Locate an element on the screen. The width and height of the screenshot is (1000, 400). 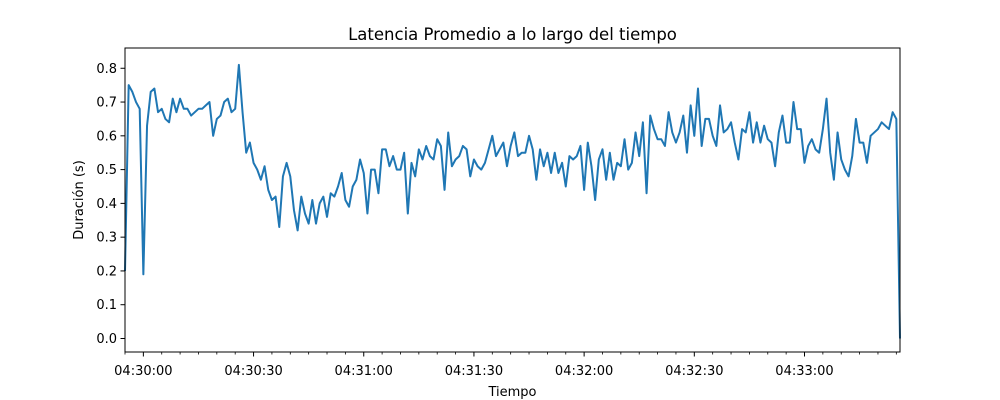
y-tick-label: 0.2 is located at coordinates (106, 271).